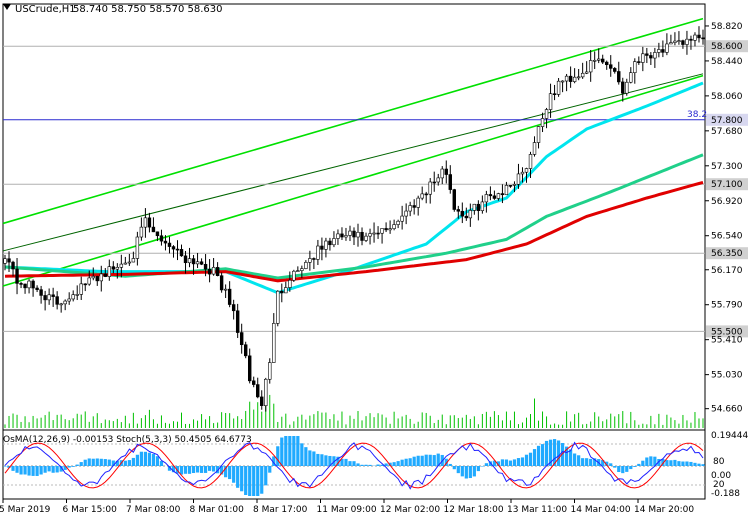 Image resolution: width=748 pixels, height=521 pixels. I want to click on level-price-label: 57.100, so click(727, 185).